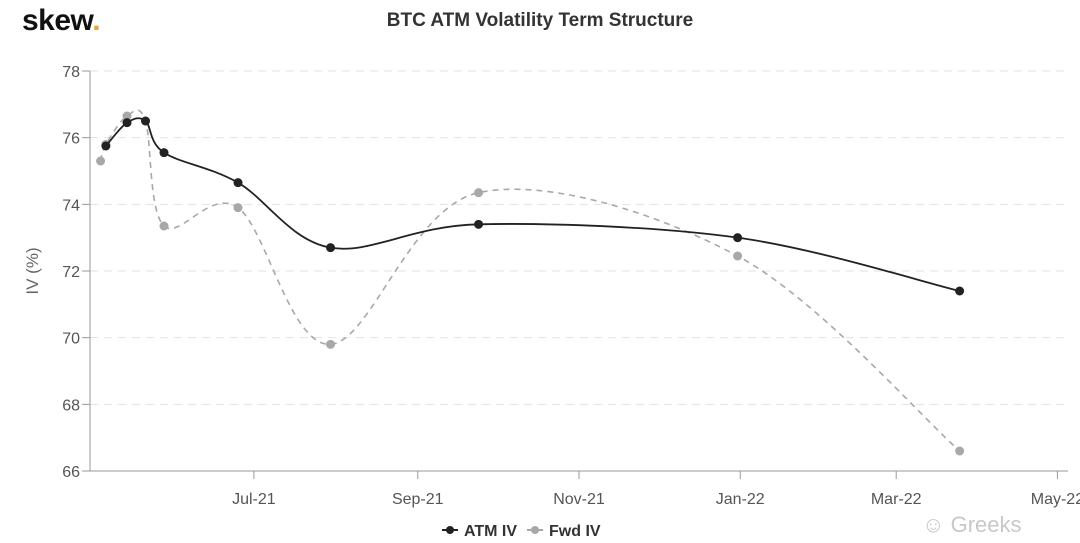  I want to click on y-tick-label: 74, so click(71, 205).